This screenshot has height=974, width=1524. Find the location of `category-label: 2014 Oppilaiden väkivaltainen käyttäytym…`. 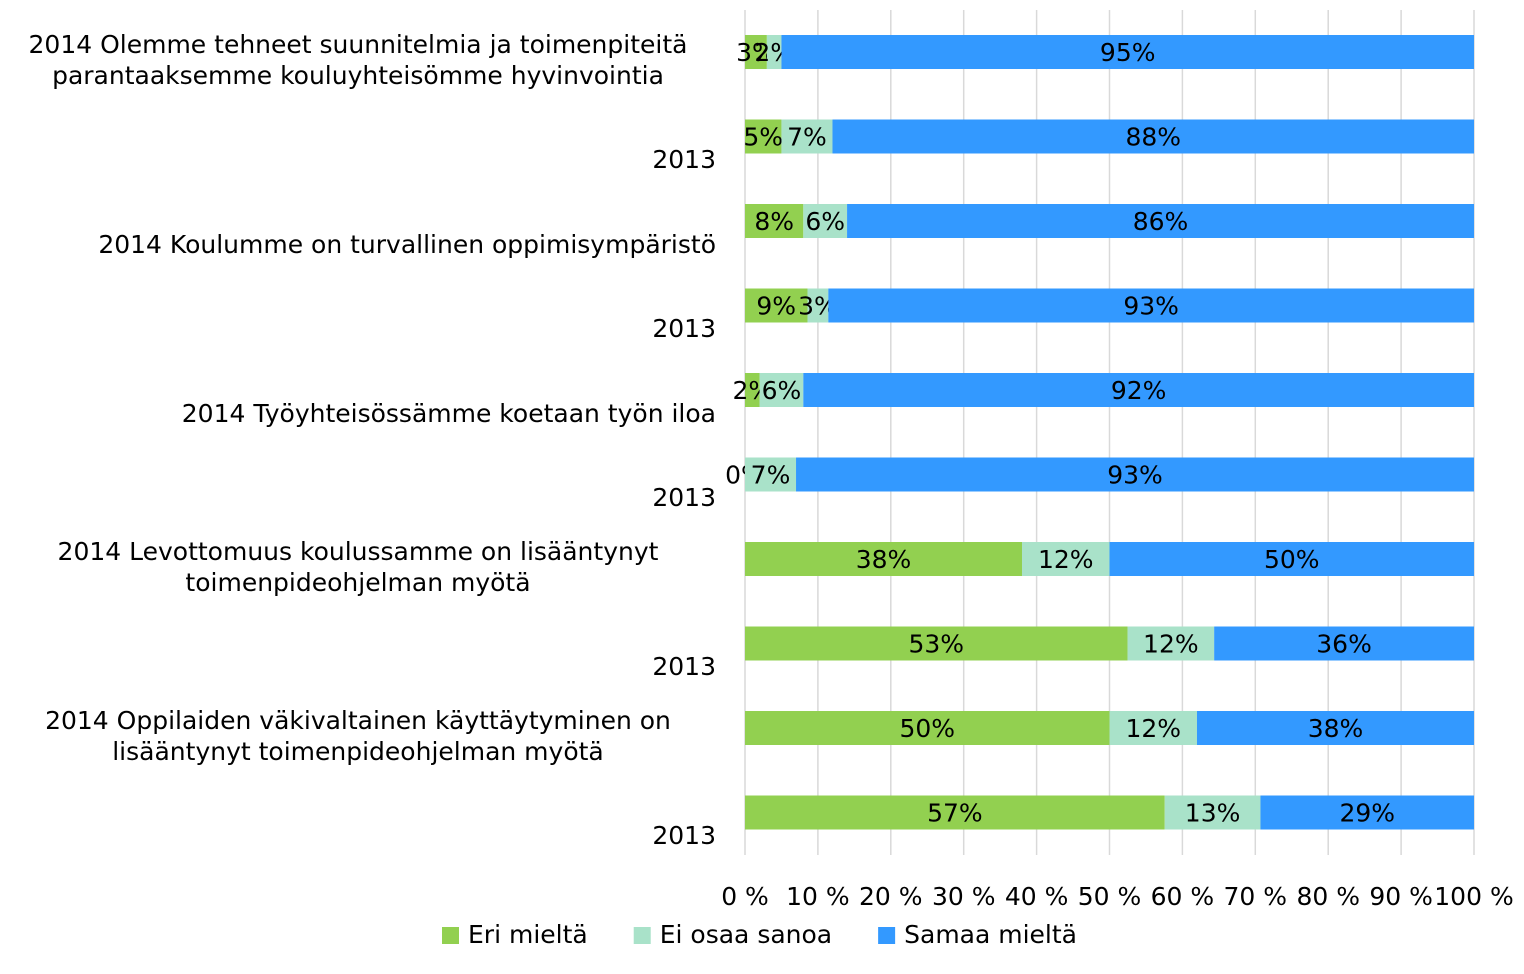

category-label: 2014 Oppilaiden väkivaltainen käyttäytym… is located at coordinates (358, 735).